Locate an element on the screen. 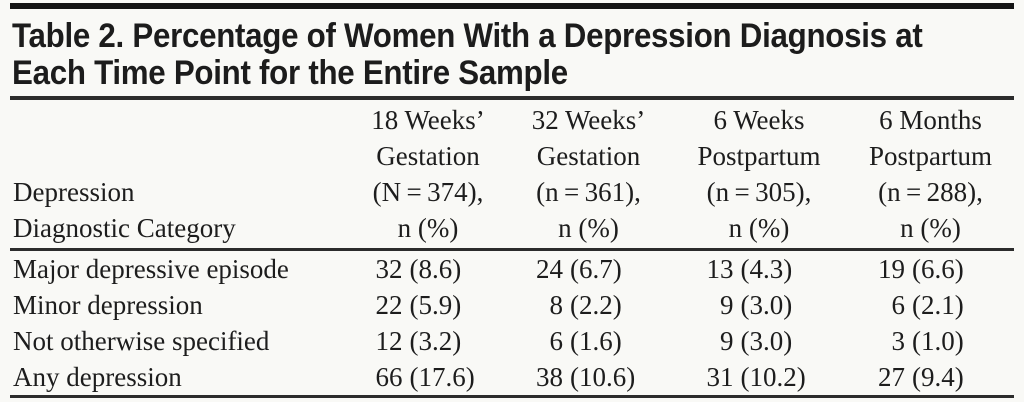  count-value: 31 is located at coordinates (720, 377).